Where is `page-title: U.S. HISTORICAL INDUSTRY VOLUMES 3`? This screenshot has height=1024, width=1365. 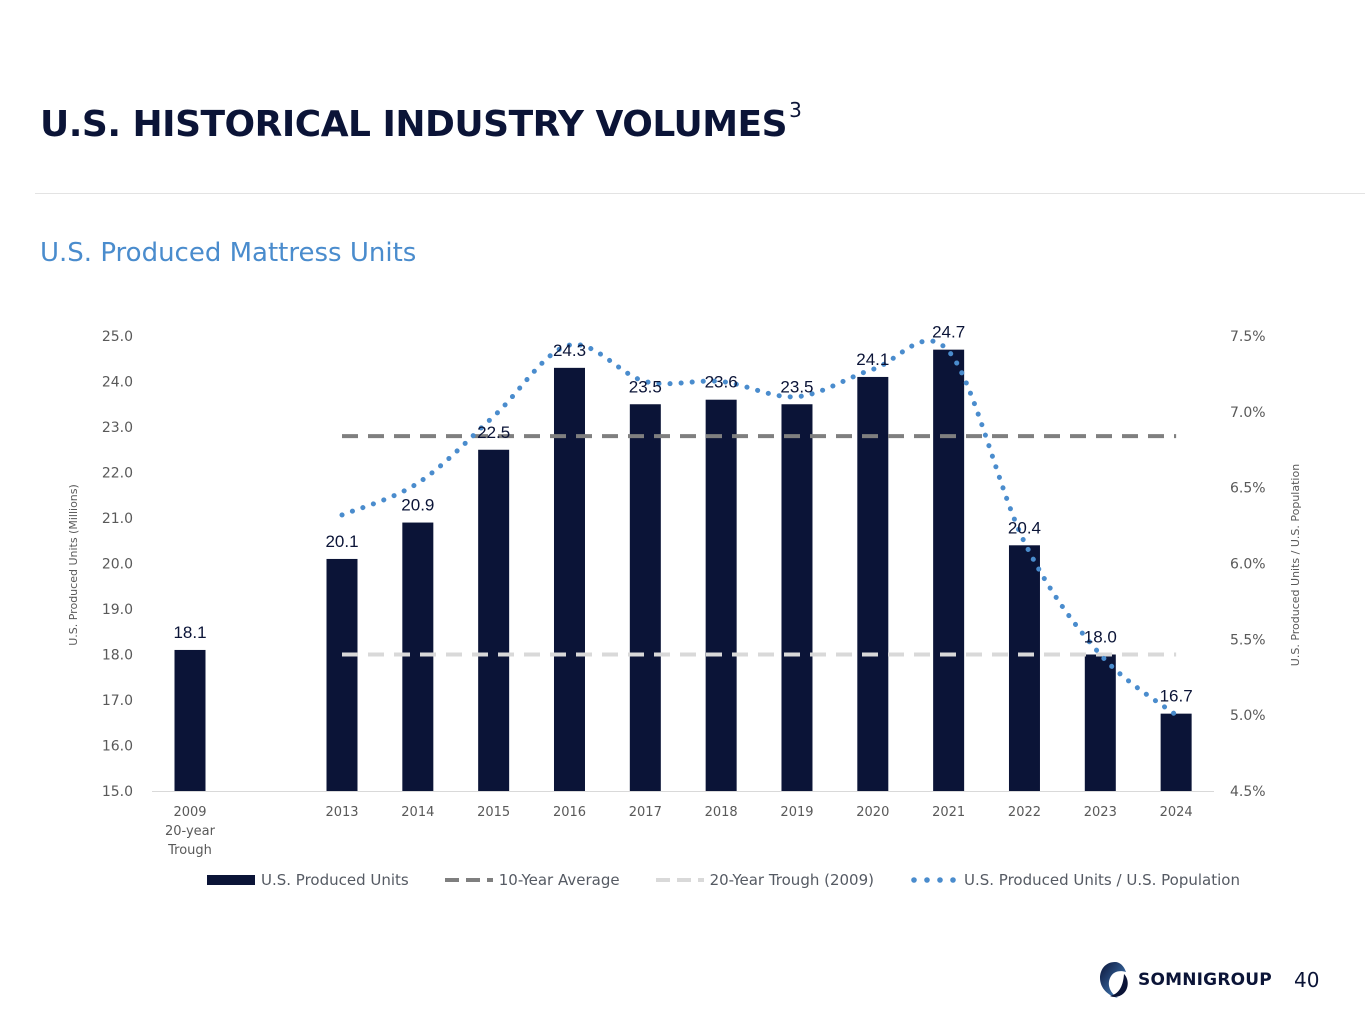
page-title: U.S. HISTORICAL INDUSTRY VOLUMES 3 is located at coordinates (421, 121).